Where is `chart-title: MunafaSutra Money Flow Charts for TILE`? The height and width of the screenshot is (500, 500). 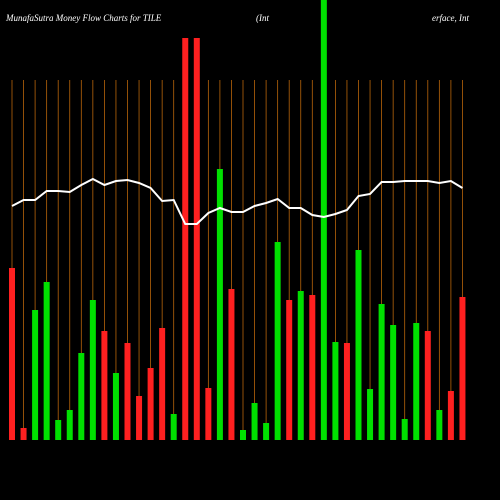 chart-title: MunafaSutra Money Flow Charts for TILE is located at coordinates (83, 18).